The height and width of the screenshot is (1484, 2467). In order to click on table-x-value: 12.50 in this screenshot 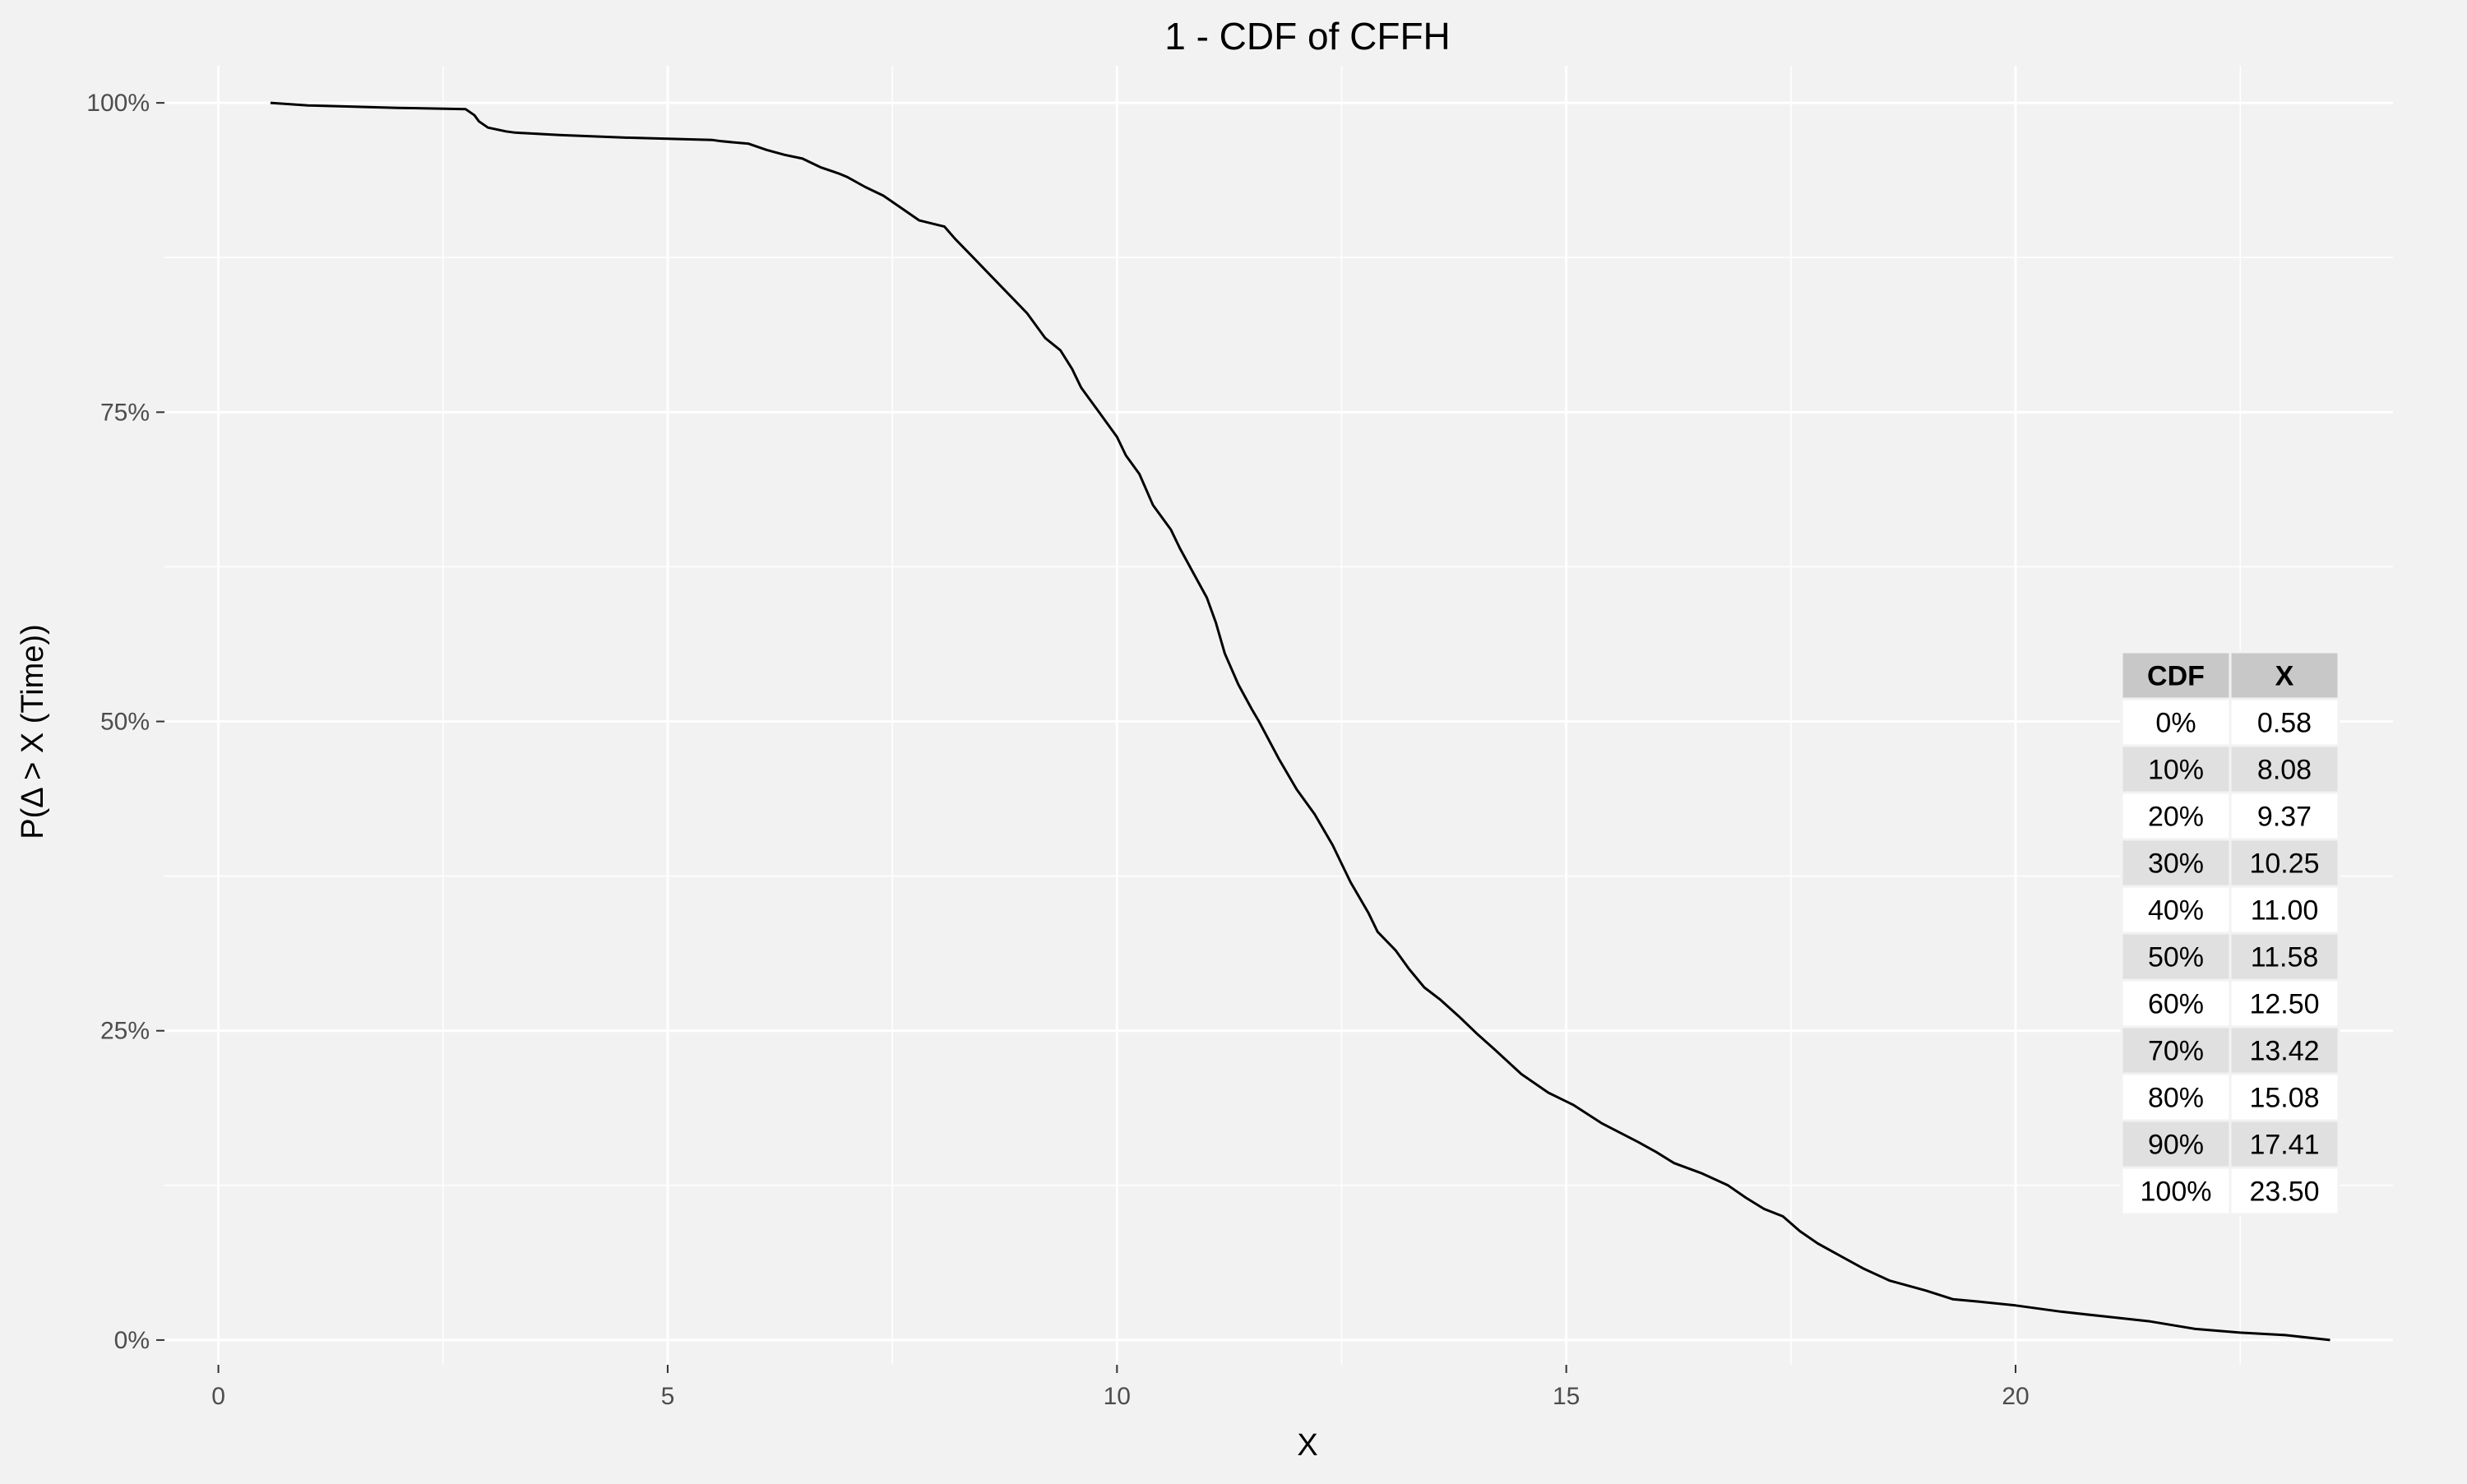, I will do `click(2284, 1005)`.